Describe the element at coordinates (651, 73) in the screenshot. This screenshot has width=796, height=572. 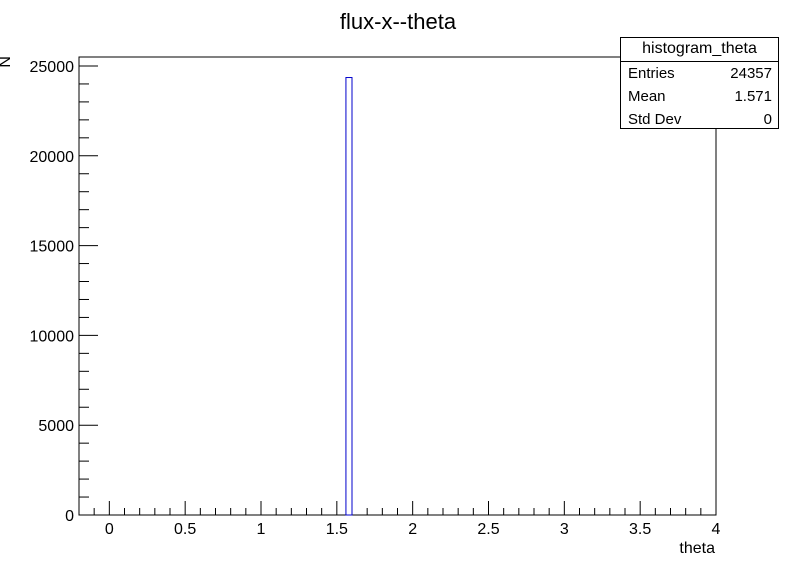
I see `stats-label: Entries` at that location.